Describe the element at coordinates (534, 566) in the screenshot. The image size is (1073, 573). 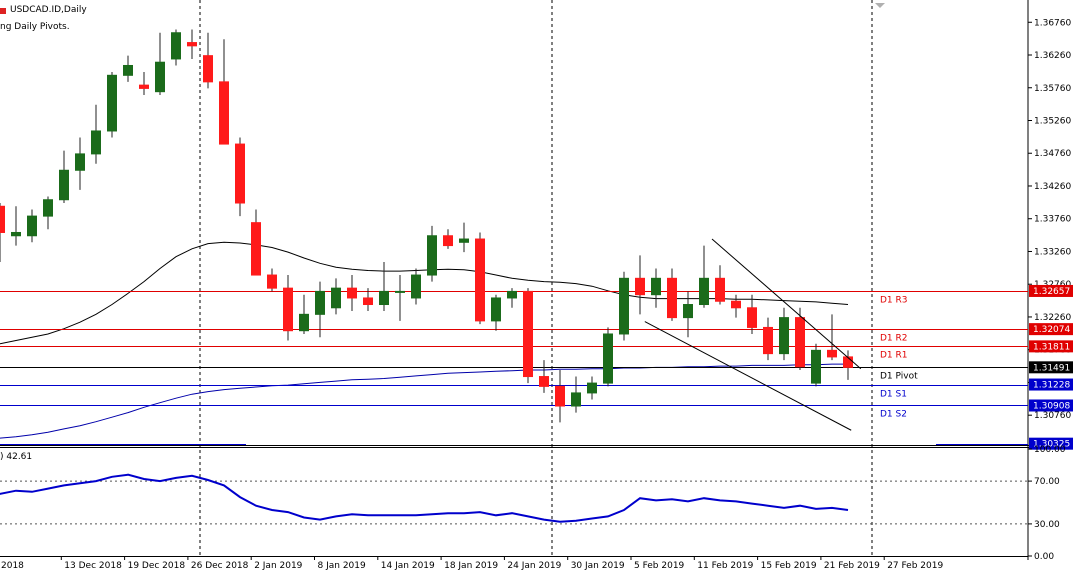
I see `time-tick-label: 24 Jan 2019` at that location.